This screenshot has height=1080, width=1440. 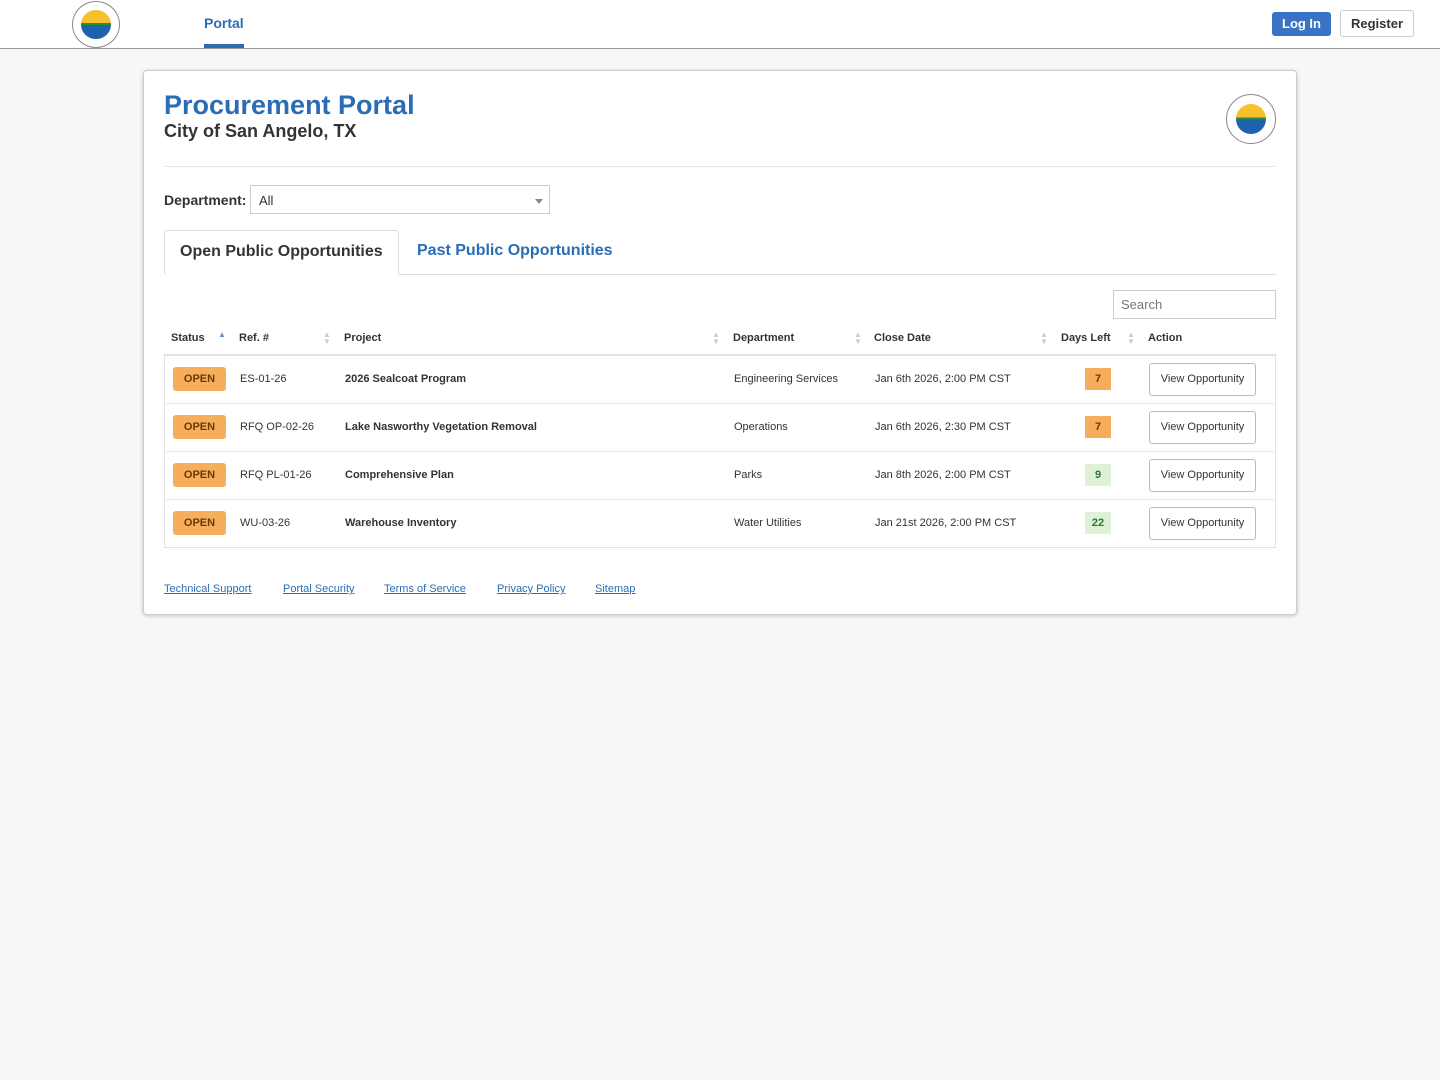 I want to click on ref-number: ES-01-26, so click(x=263, y=379).